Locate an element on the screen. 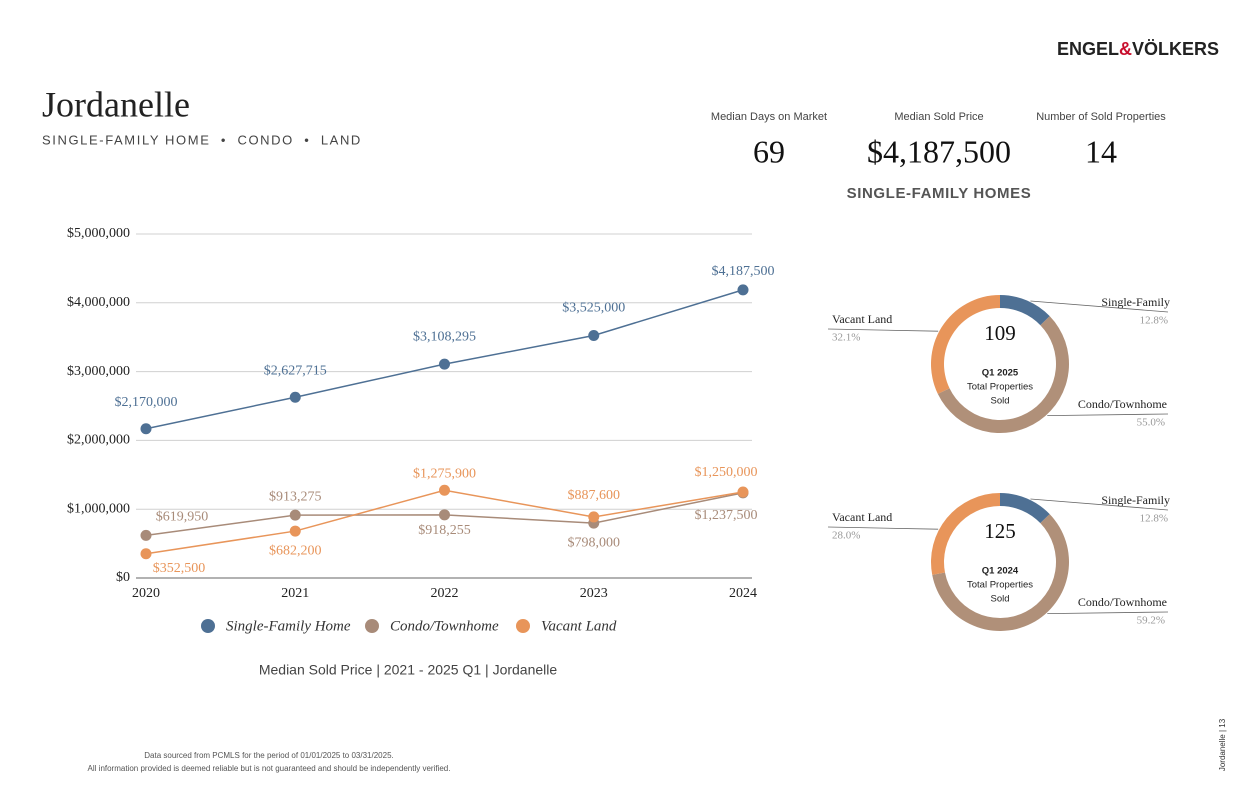 This screenshot has width=1252, height=810. y-tick-label: $0 is located at coordinates (123, 577).